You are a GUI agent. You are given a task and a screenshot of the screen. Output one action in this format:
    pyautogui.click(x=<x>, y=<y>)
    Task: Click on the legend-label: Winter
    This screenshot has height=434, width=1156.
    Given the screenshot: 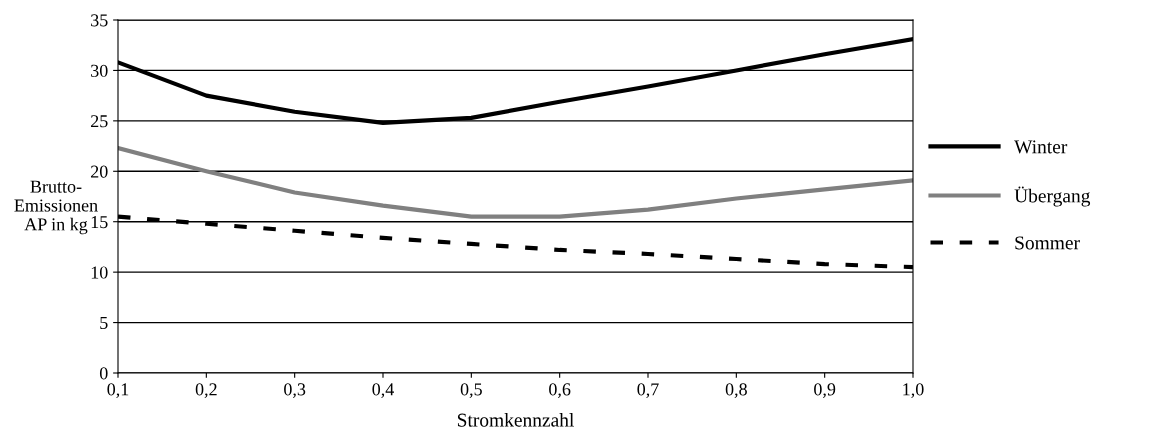 What is the action you would take?
    pyautogui.click(x=1041, y=147)
    